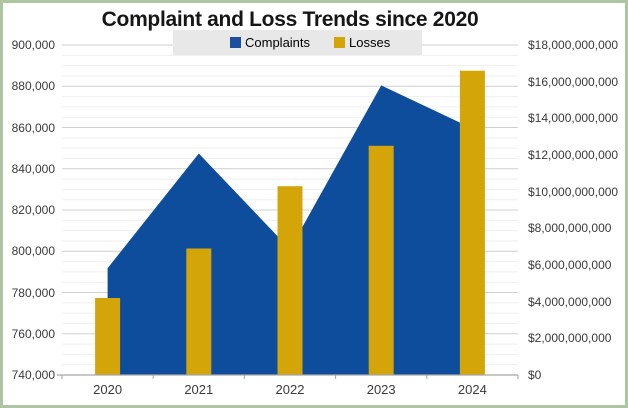 Image resolution: width=628 pixels, height=408 pixels. I want to click on legend-label-losses: Losses, so click(370, 42).